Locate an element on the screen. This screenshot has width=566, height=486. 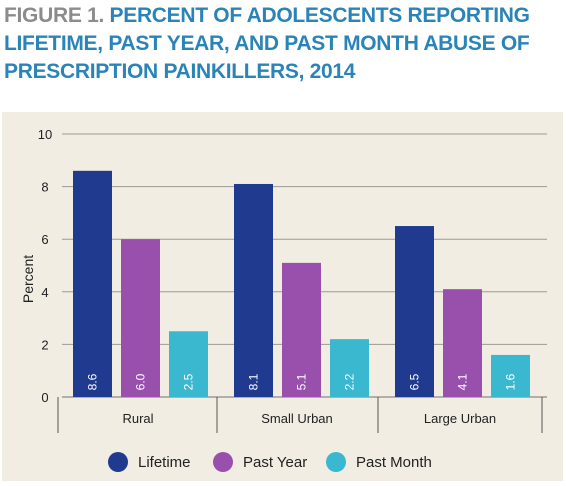
bar-value-label: 8.6 is located at coordinates (93, 381).